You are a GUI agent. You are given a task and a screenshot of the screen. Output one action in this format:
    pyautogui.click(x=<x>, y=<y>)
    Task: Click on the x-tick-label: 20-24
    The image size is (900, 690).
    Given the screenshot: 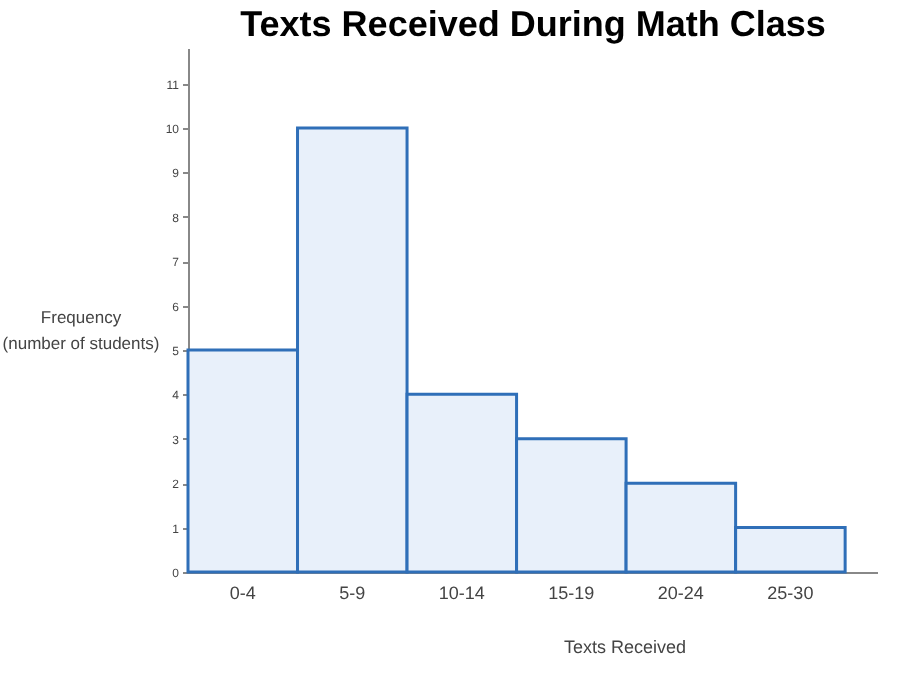 What is the action you would take?
    pyautogui.click(x=680, y=593)
    